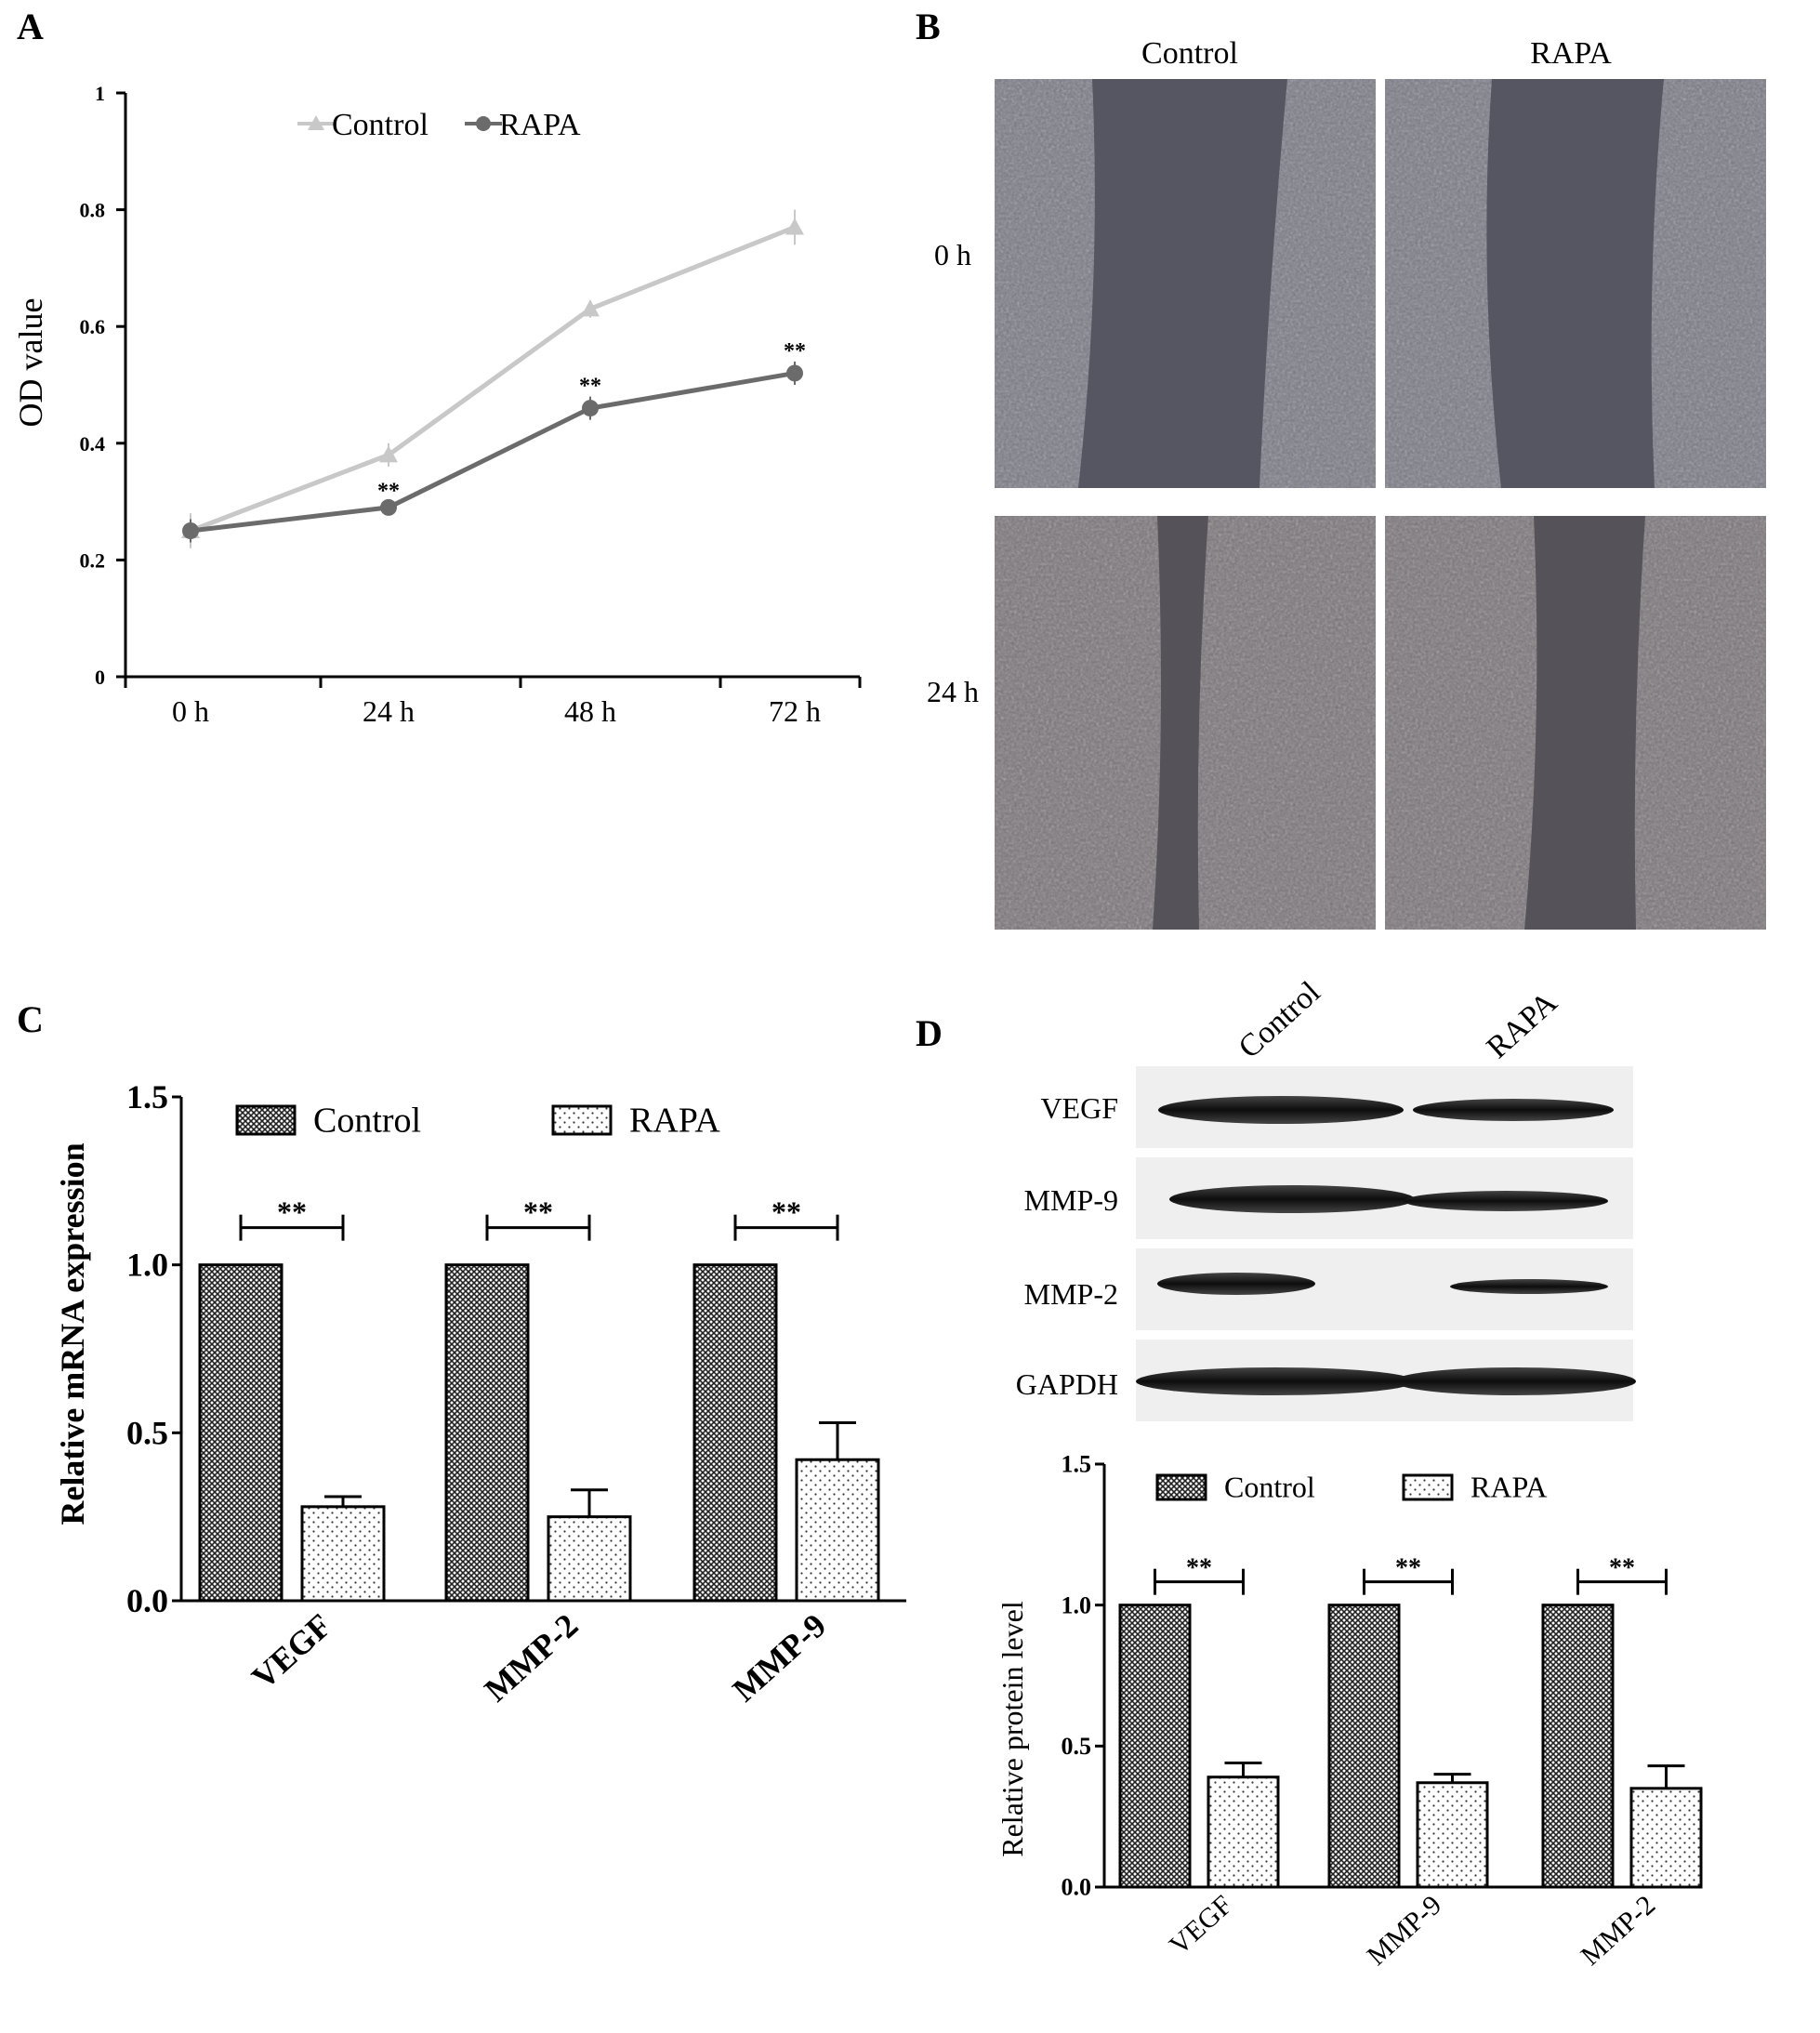 The width and height of the screenshot is (1820, 2033). What do you see at coordinates (93, 211) in the screenshot?
I see `panel-a-y-tick-label: 0.8` at bounding box center [93, 211].